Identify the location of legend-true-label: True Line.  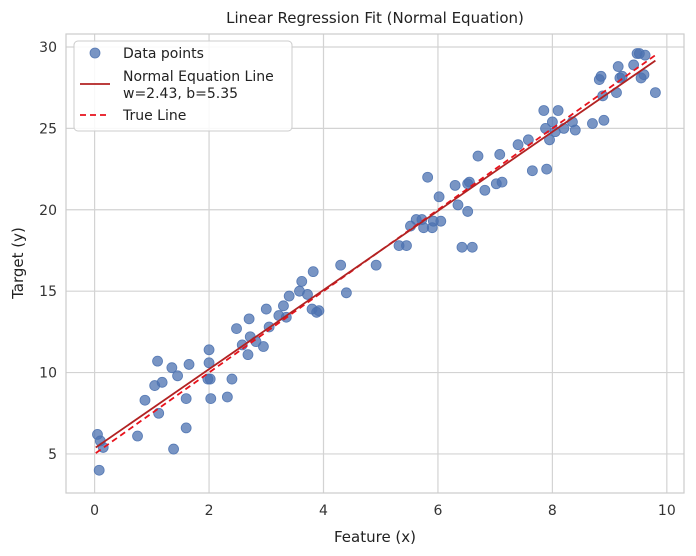
(154, 116).